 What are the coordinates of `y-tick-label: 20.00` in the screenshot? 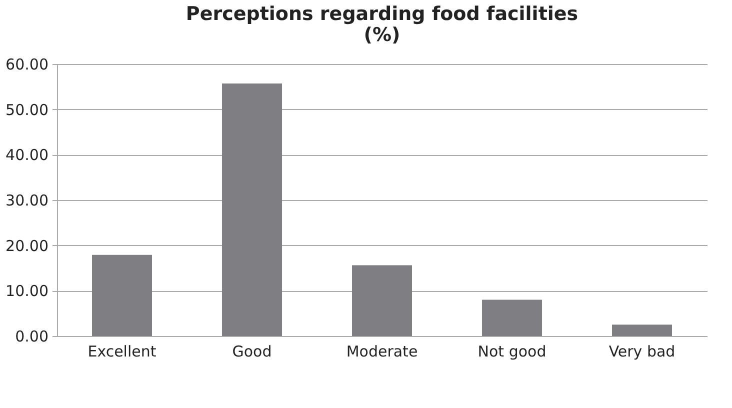 It's located at (27, 245).